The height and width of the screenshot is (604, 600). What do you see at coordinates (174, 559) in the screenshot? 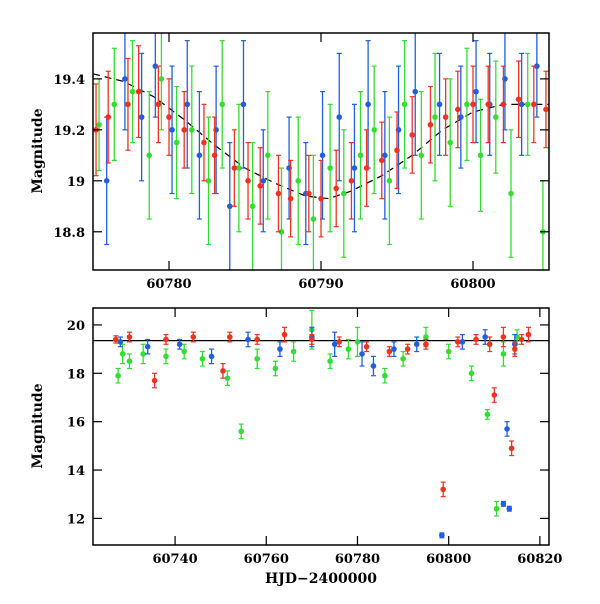
I see `x-tick-label: 60740` at bounding box center [174, 559].